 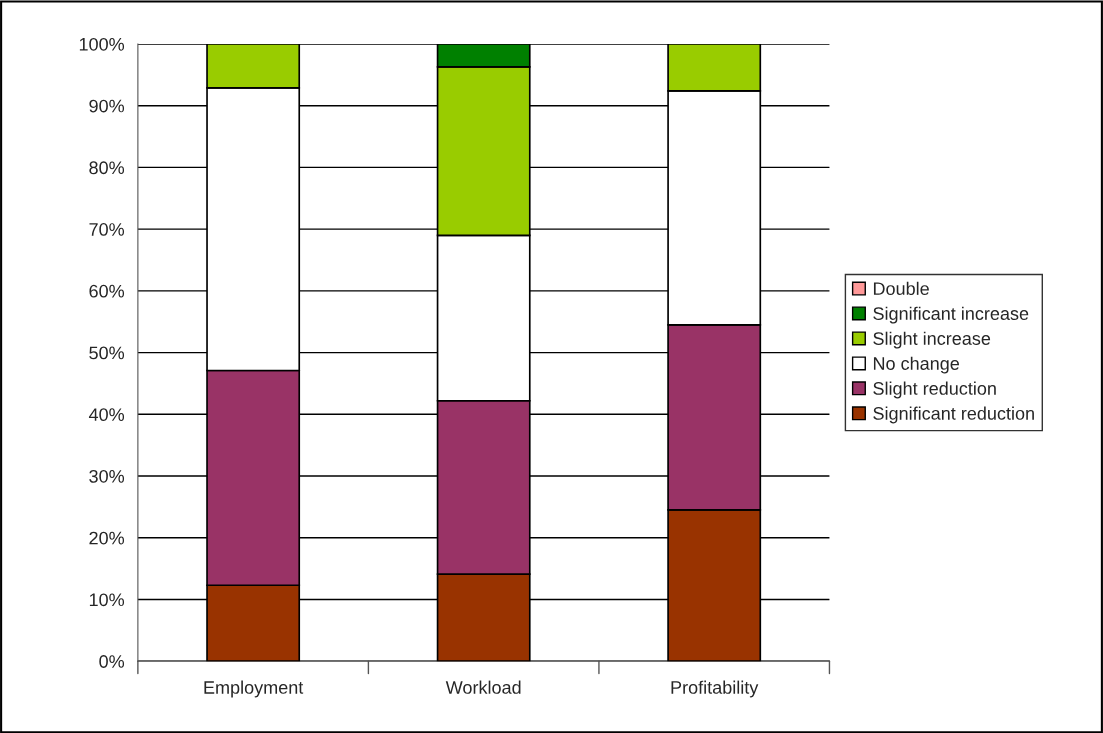 I want to click on legend-label: Double, so click(x=901, y=288).